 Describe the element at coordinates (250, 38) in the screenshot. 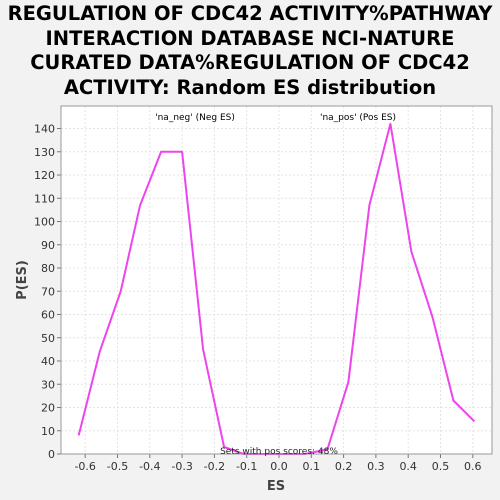

I see `title-line: INTERACTION DATABASE NCI-NATURE` at that location.